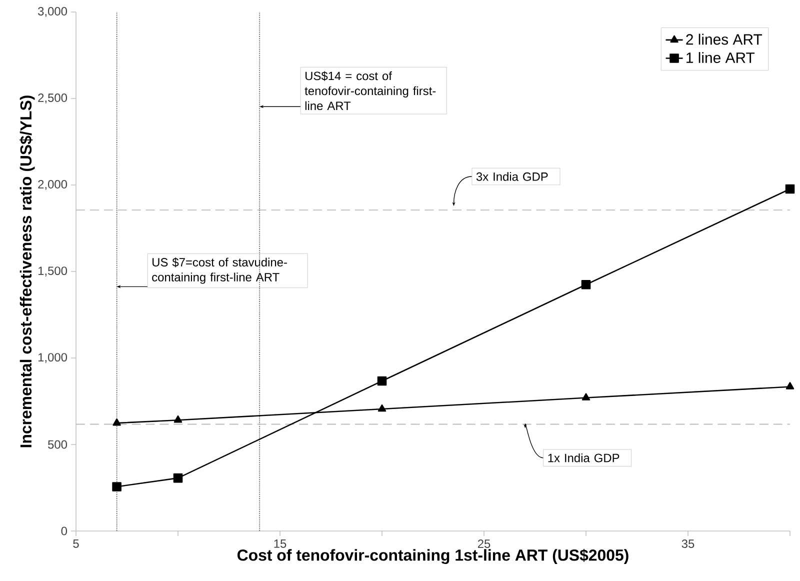 The height and width of the screenshot is (581, 800). Describe the element at coordinates (58, 444) in the screenshot. I see `y-tick-label: 500` at that location.